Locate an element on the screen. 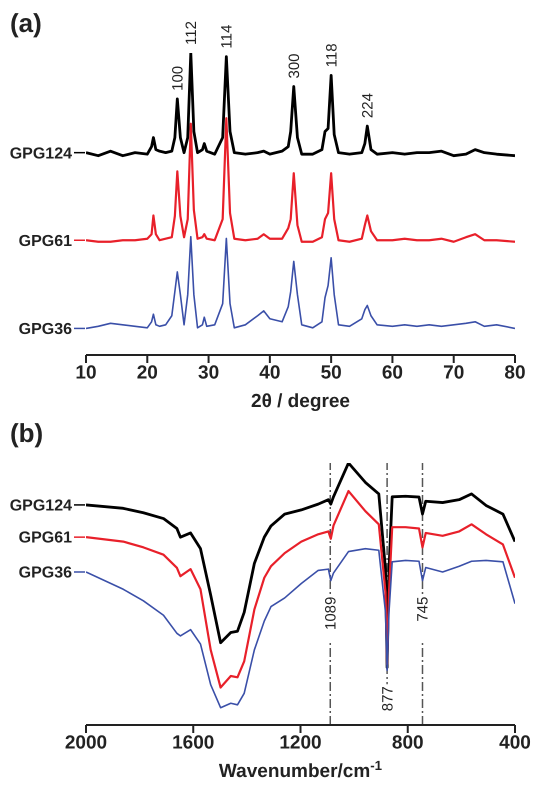  annotation: 114 is located at coordinates (227, 36).